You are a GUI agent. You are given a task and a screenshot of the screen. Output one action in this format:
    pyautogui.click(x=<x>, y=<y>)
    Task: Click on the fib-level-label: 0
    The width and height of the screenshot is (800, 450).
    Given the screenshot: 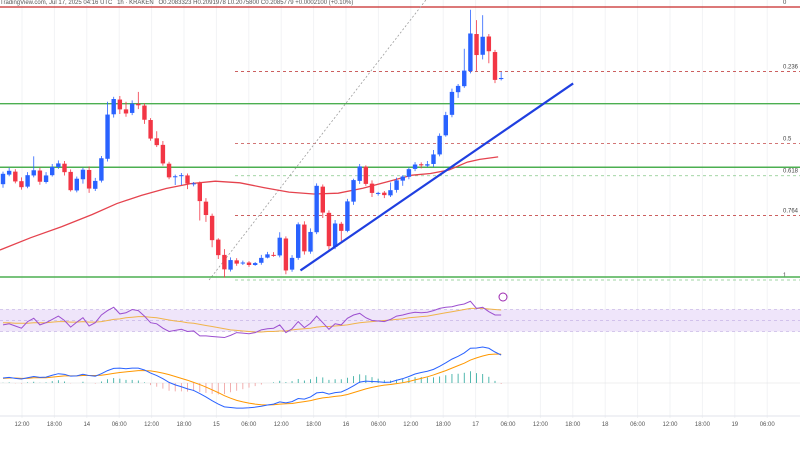 What is the action you would take?
    pyautogui.click(x=785, y=3)
    